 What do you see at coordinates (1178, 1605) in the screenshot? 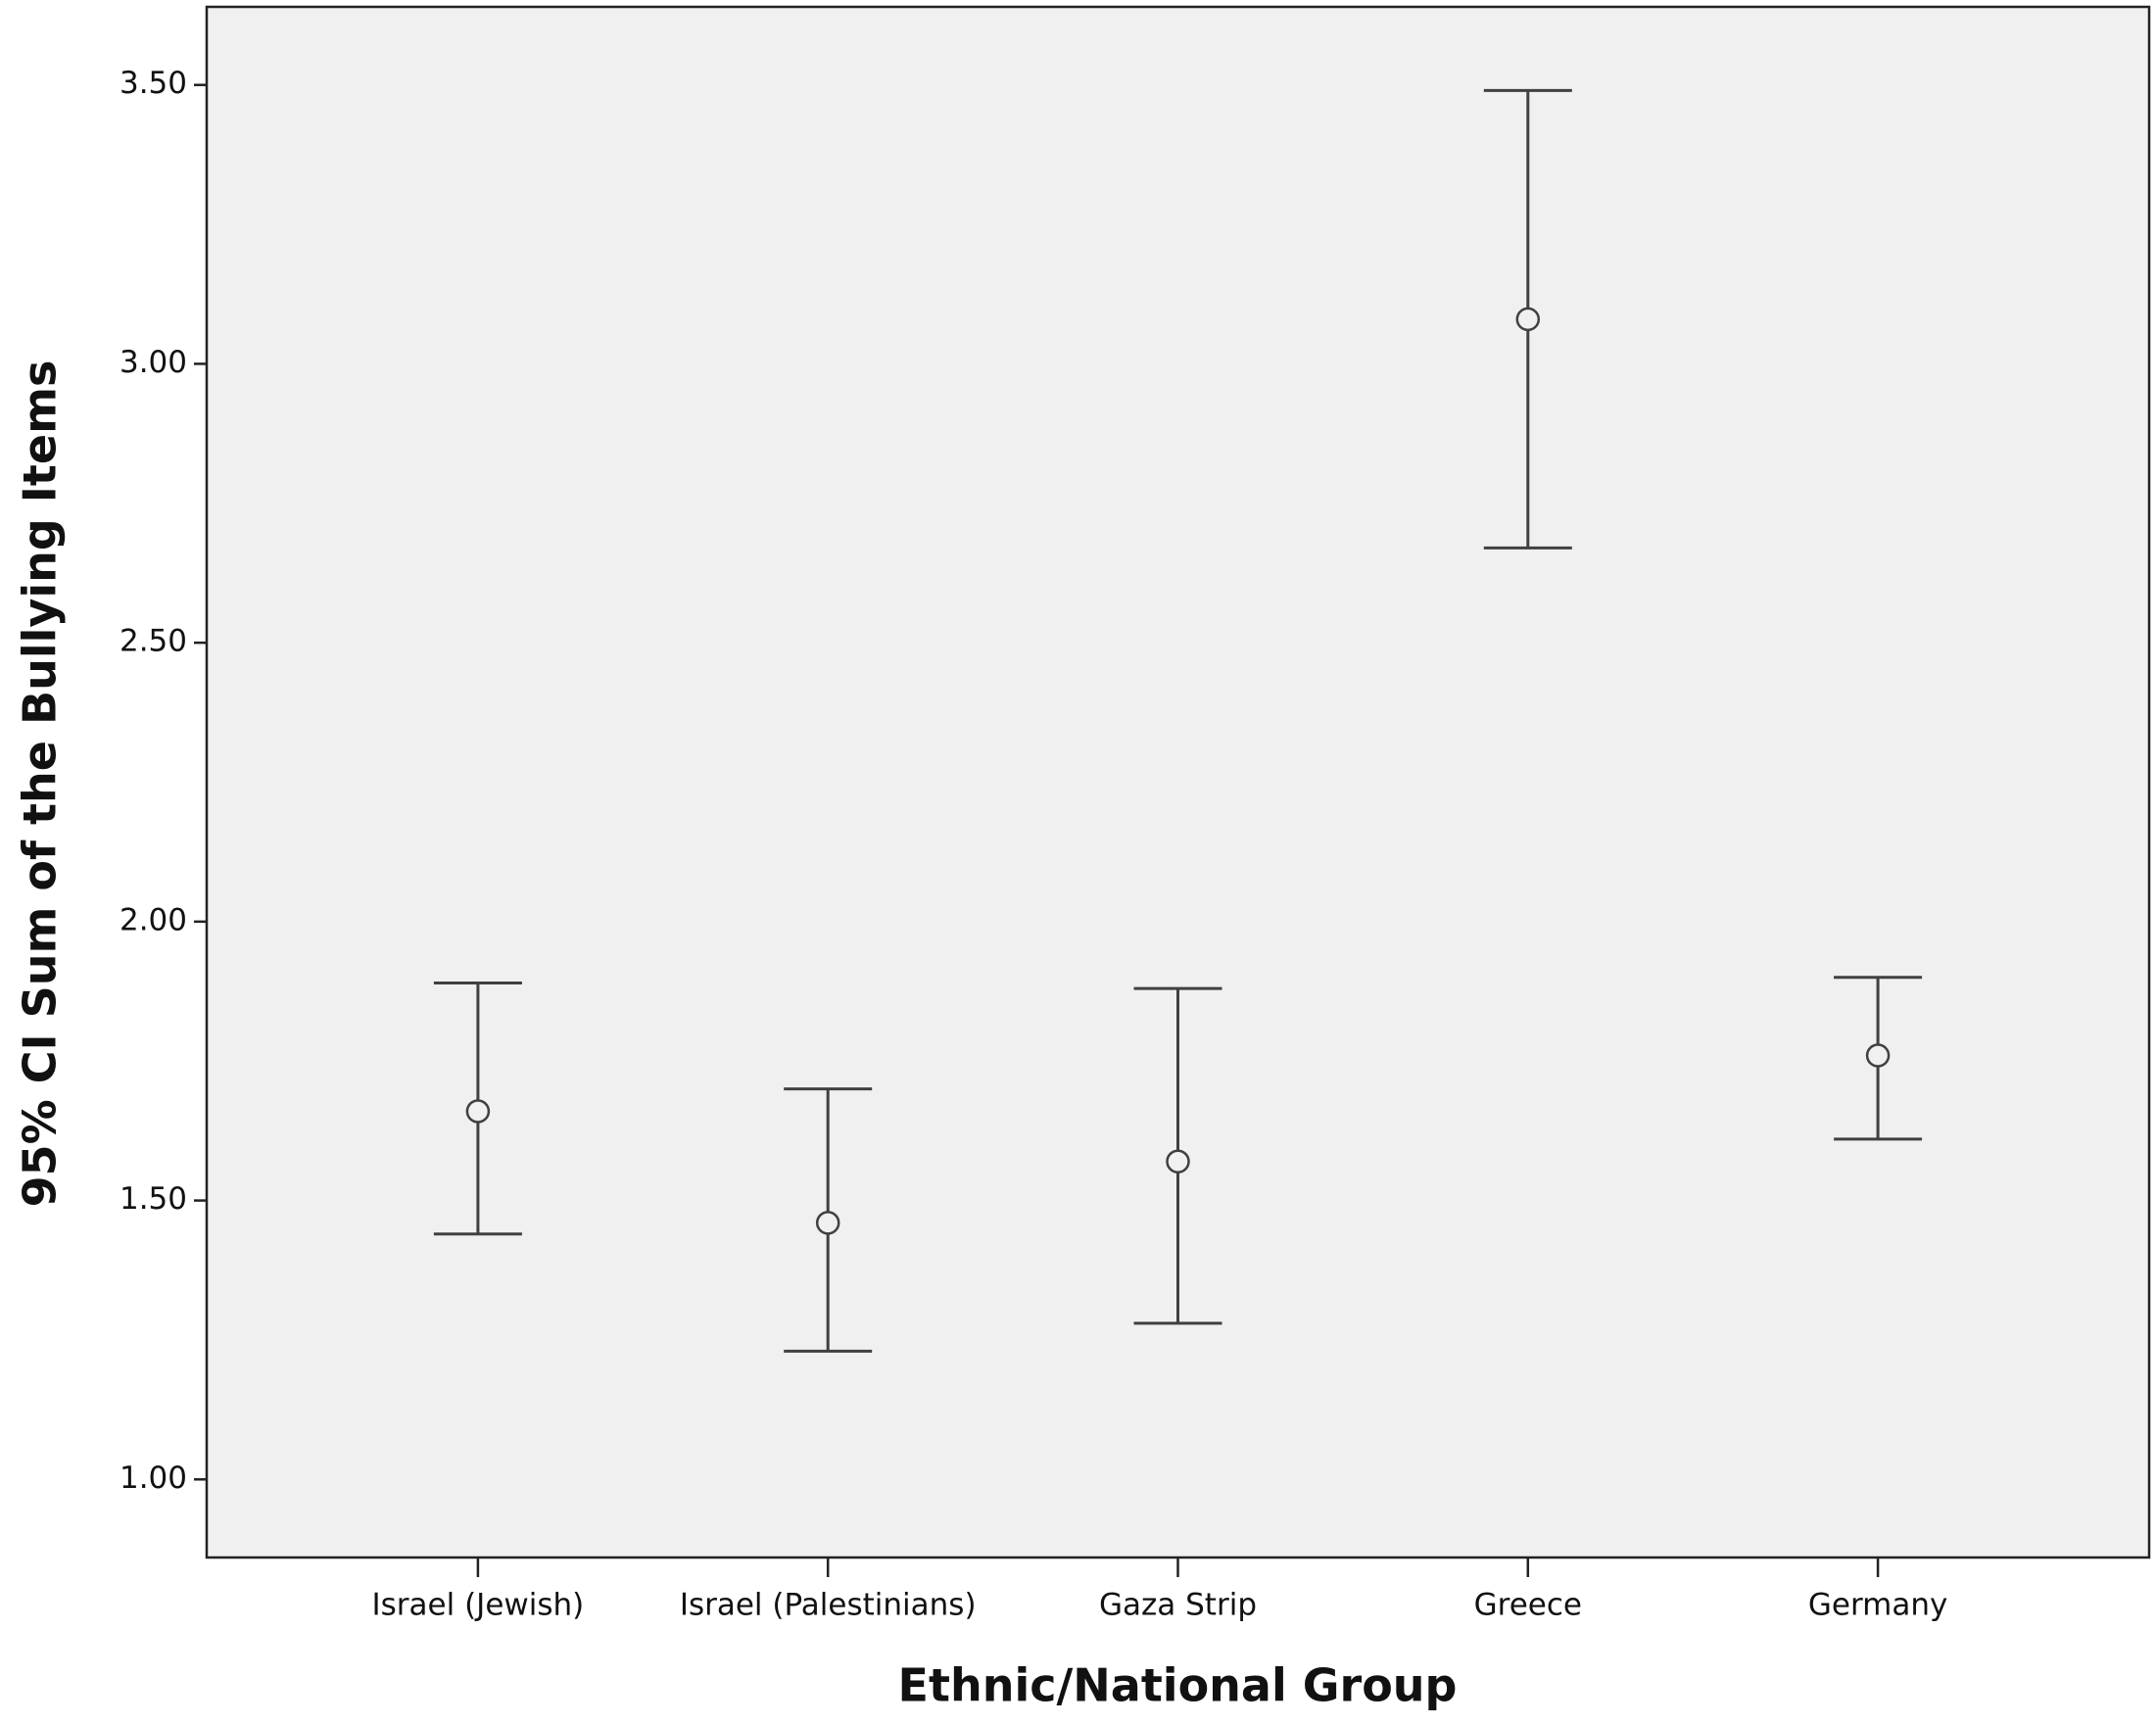
I see `x-tick-label: Gaza Strip` at bounding box center [1178, 1605].